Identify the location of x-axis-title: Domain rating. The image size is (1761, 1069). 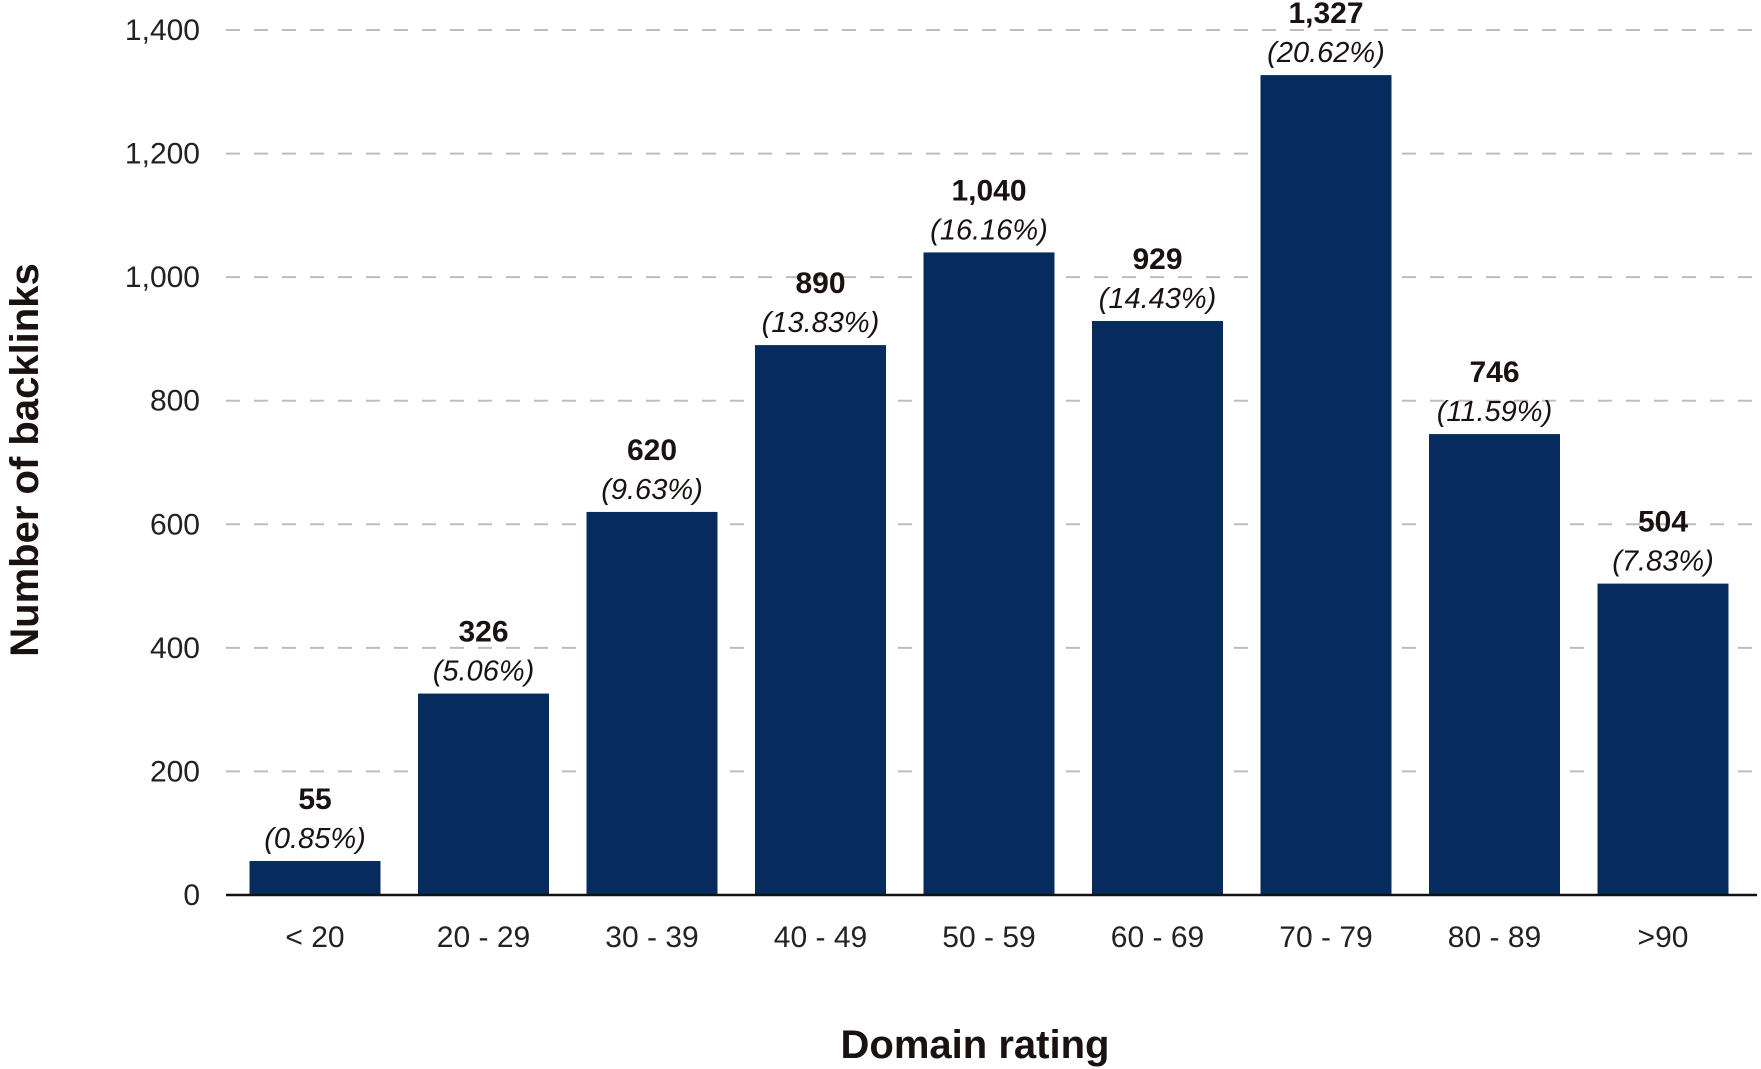
(975, 1045).